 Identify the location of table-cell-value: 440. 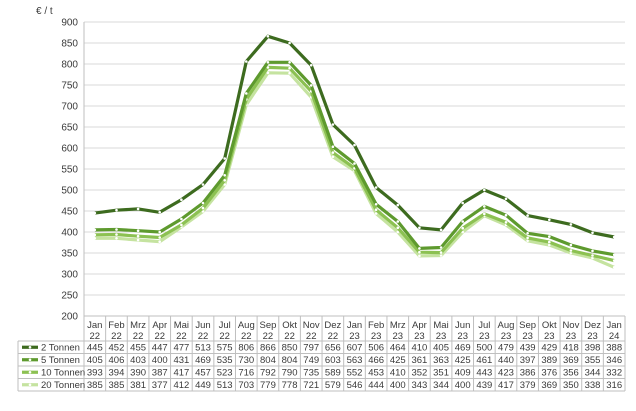
(506, 360).